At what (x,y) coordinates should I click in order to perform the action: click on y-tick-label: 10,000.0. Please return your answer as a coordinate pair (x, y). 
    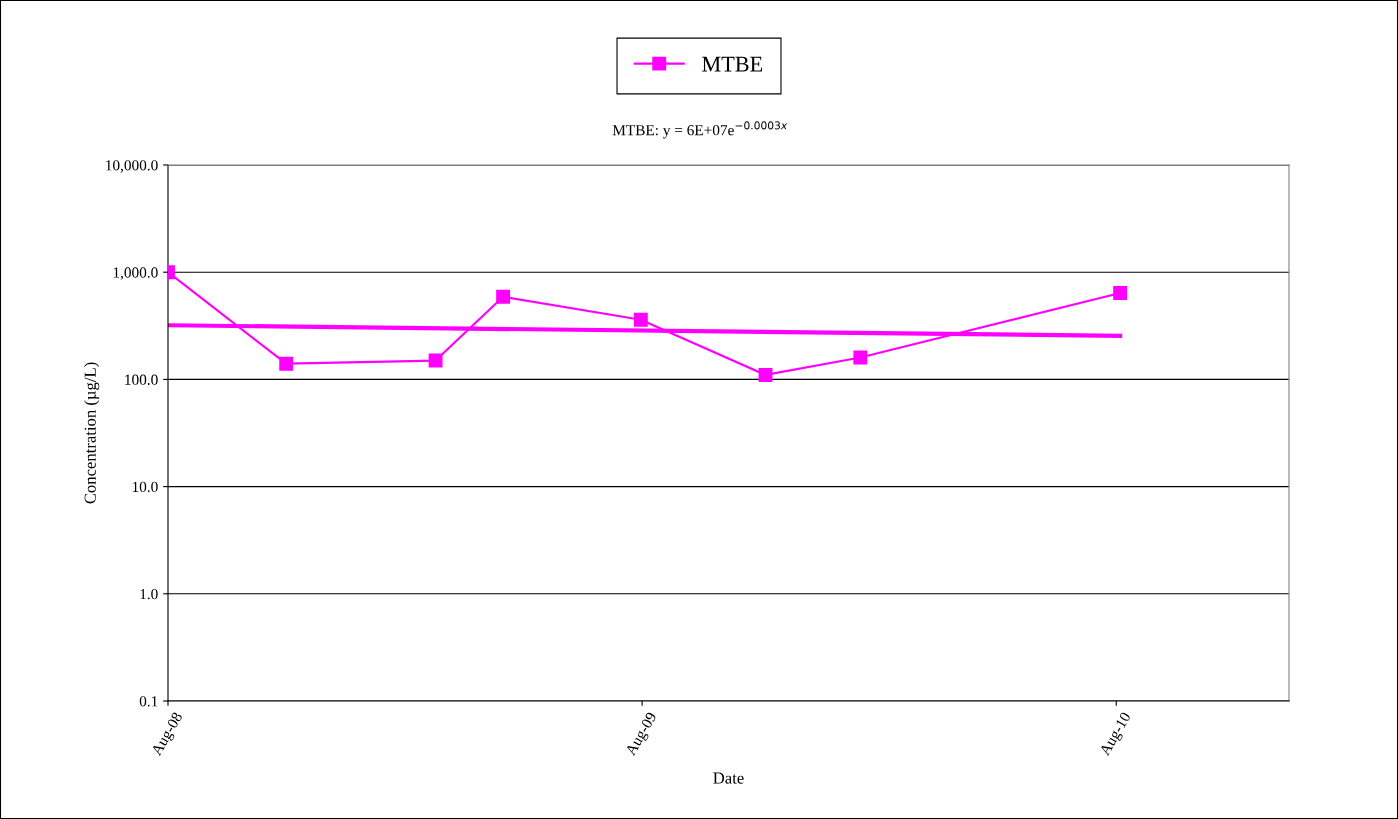
    Looking at the image, I should click on (132, 166).